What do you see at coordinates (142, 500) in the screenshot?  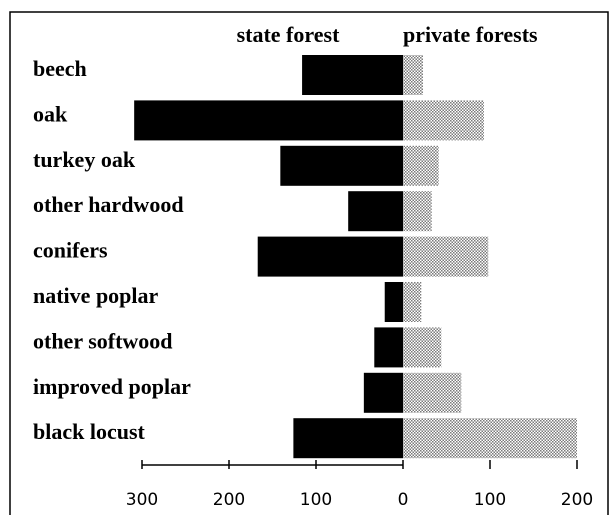 I see `x-tick-label: 300` at bounding box center [142, 500].